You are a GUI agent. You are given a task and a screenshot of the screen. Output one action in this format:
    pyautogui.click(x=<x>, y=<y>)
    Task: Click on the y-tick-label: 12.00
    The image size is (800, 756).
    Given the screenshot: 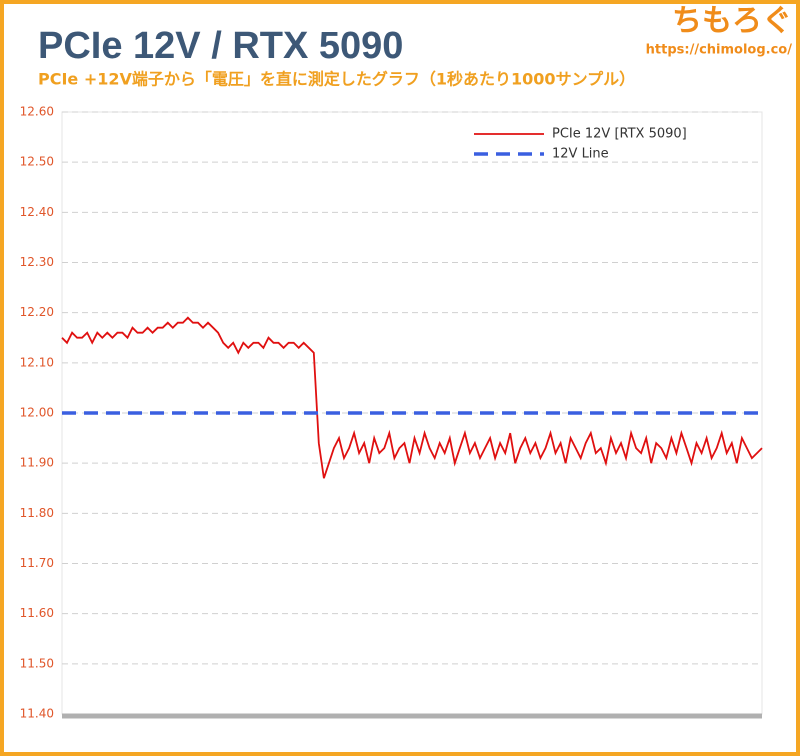 What is the action you would take?
    pyautogui.click(x=37, y=413)
    